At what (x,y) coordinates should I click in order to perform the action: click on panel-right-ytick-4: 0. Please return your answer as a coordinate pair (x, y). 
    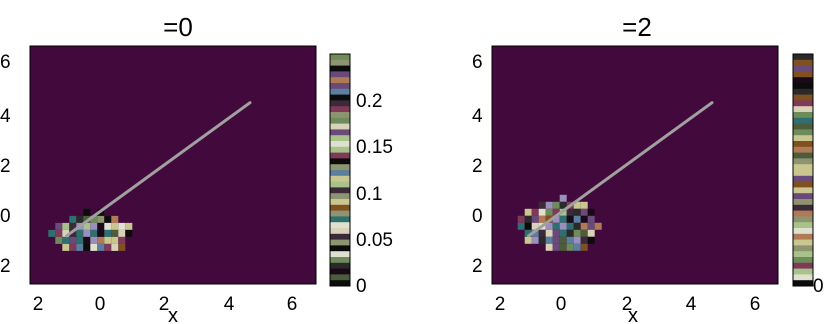
    Looking at the image, I should click on (477, 216).